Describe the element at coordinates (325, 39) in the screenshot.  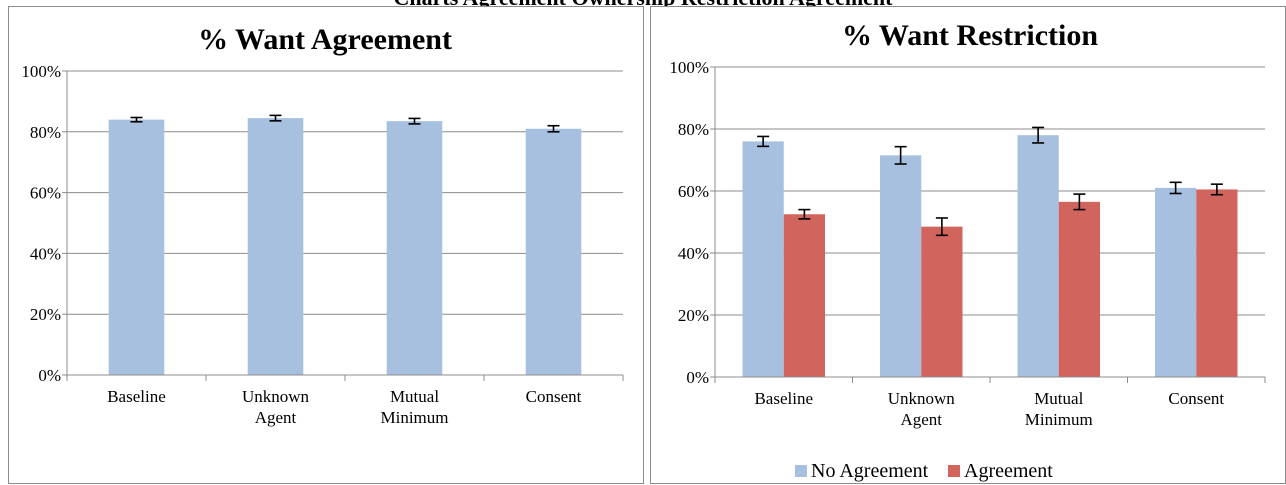
I see `chart-title: % Want Agreement` at that location.